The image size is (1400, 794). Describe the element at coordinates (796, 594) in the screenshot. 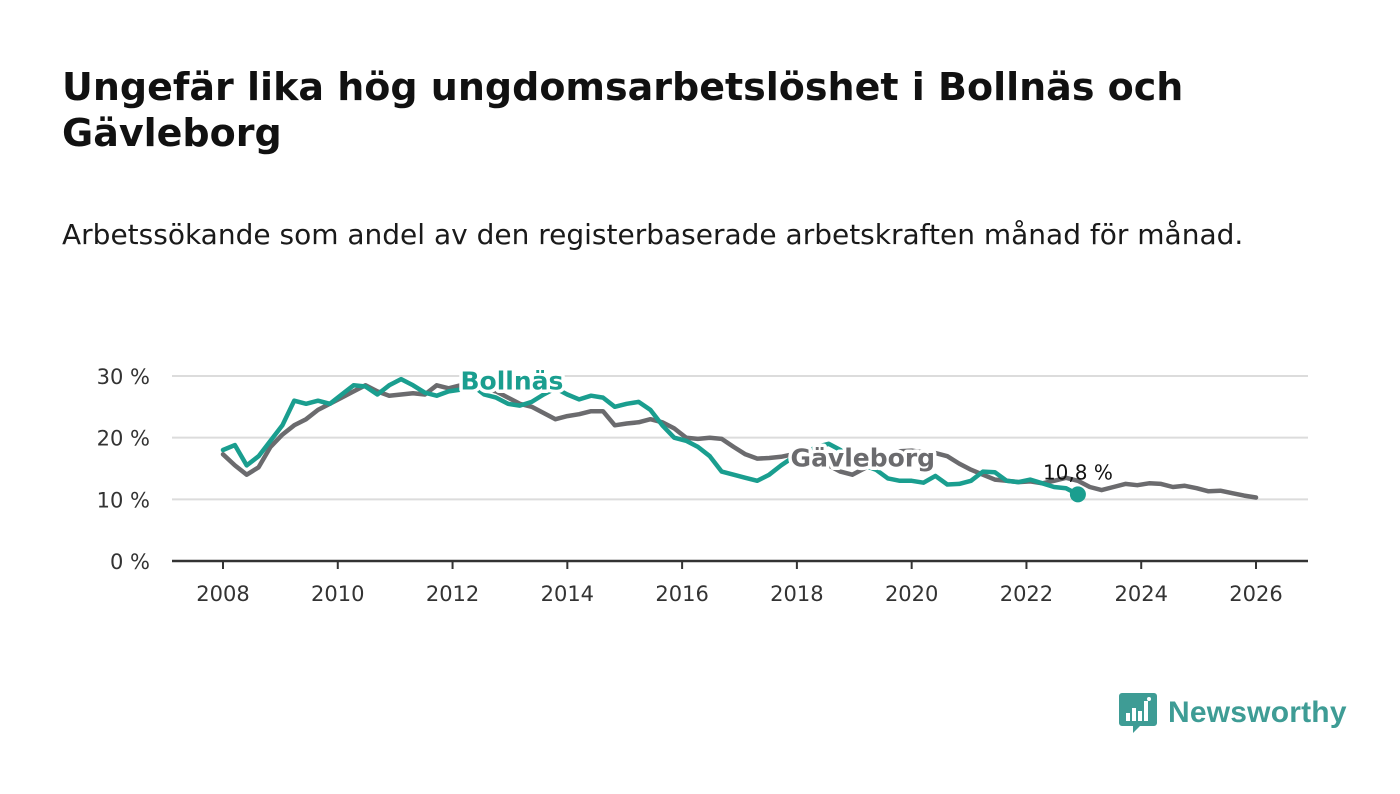

I see `x-tick-label: 2018` at that location.